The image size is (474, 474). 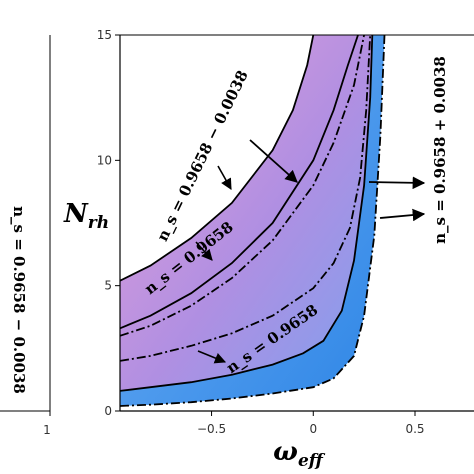 What do you see at coordinates (76, 214) in the screenshot?
I see `y-axis-title-main: N` at bounding box center [76, 214].